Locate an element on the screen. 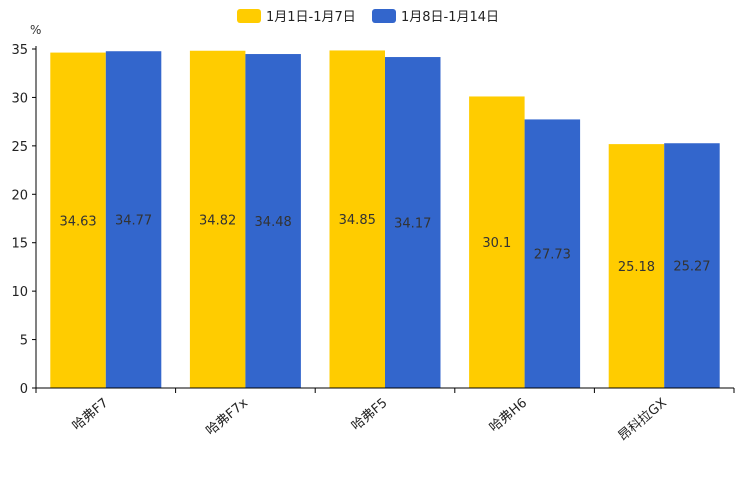  y-tick-label: 20 is located at coordinates (19, 195).